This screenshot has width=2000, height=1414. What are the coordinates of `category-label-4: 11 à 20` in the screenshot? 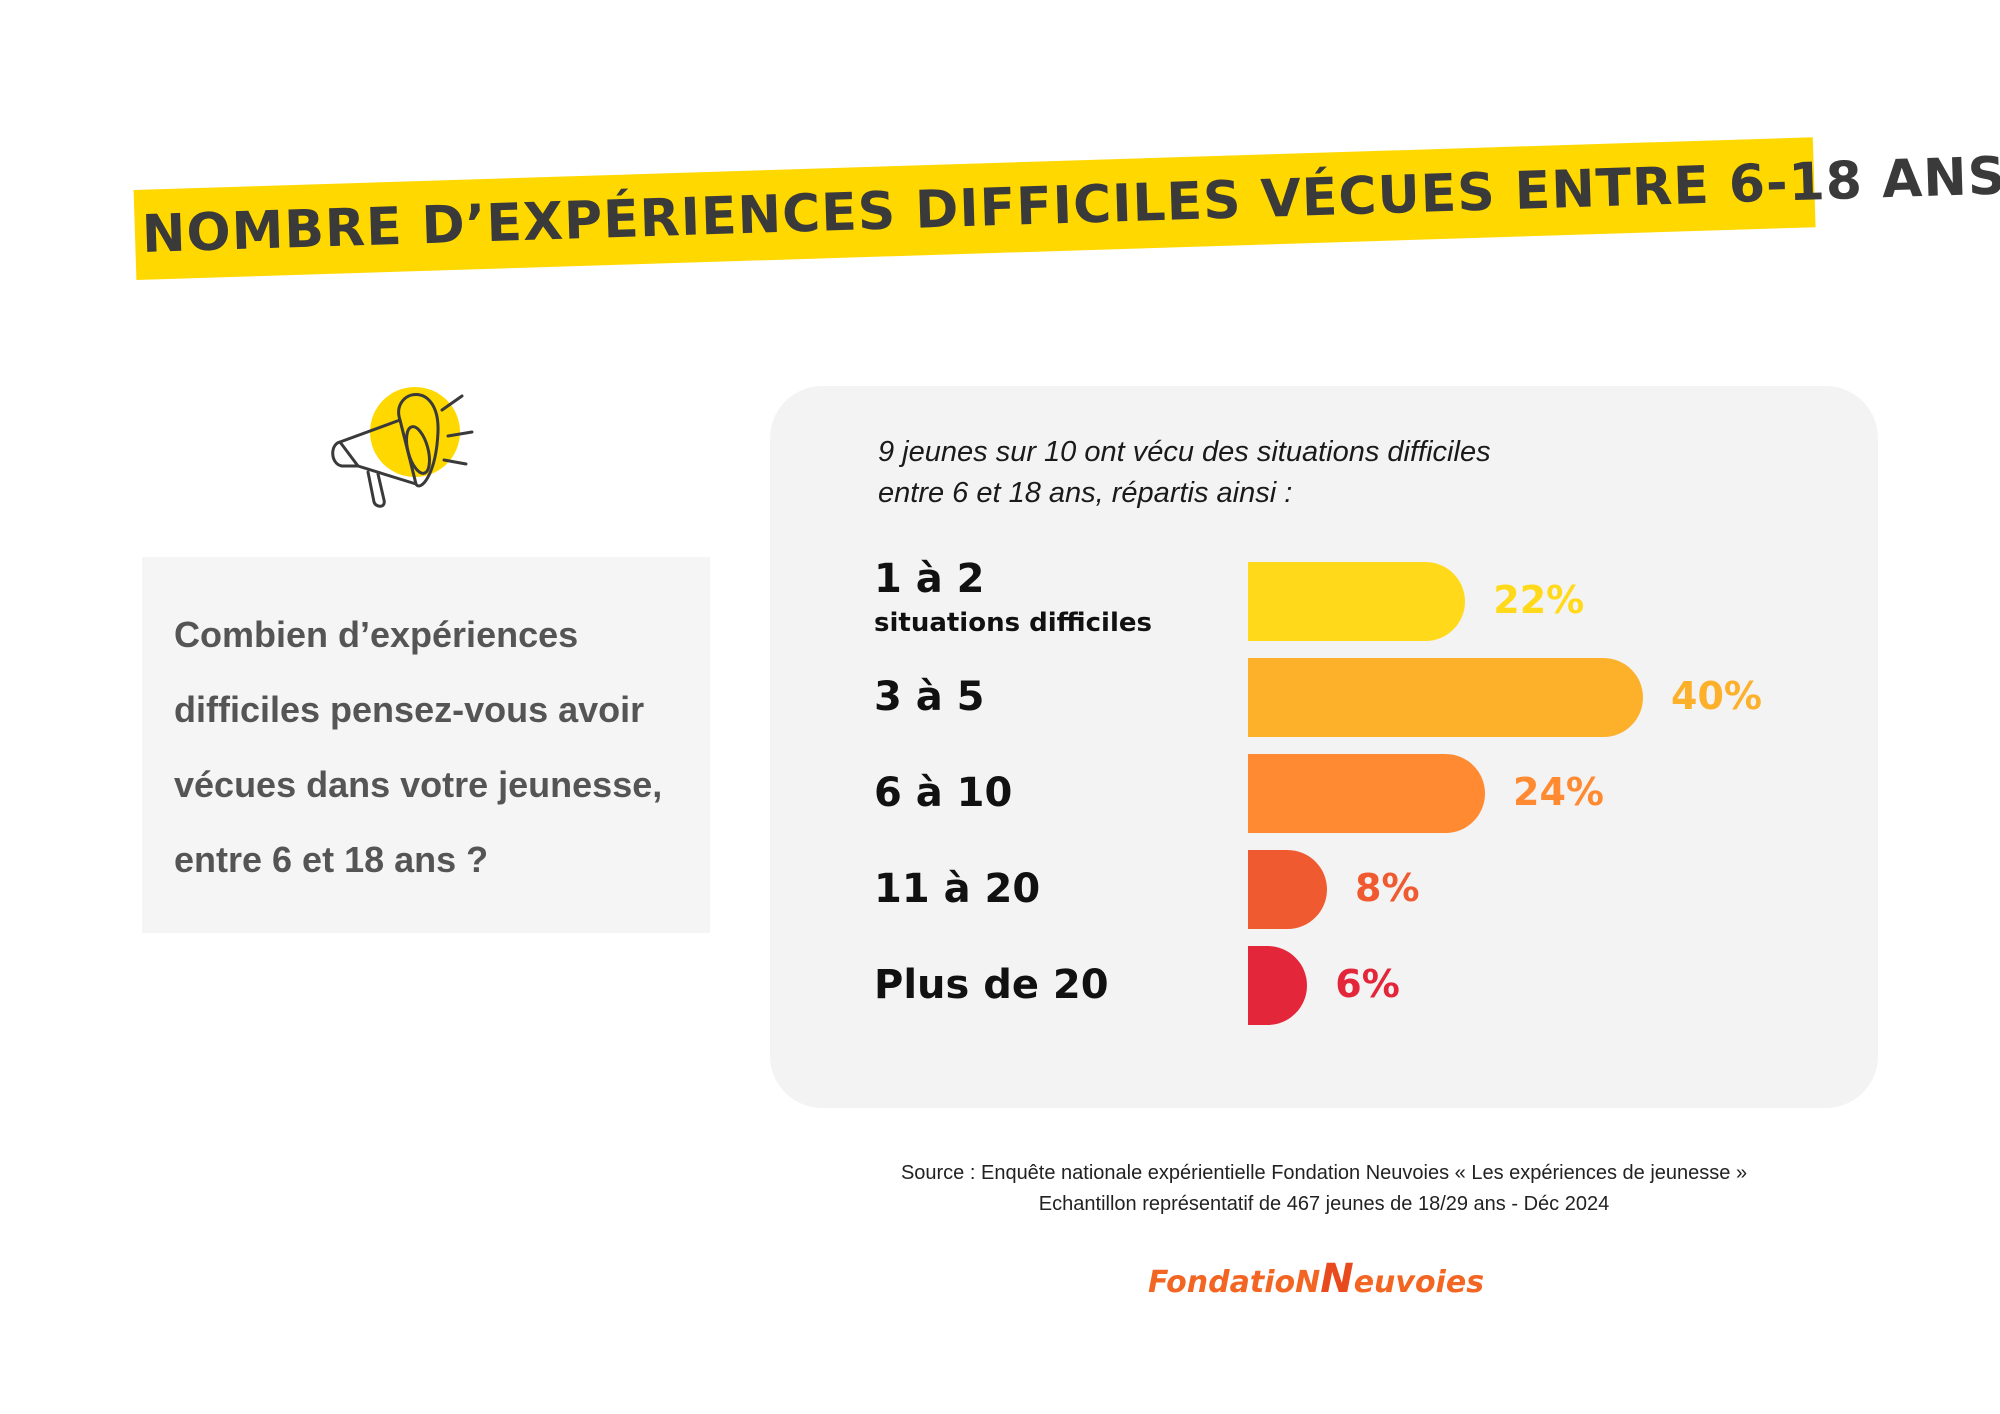 It's located at (957, 889).